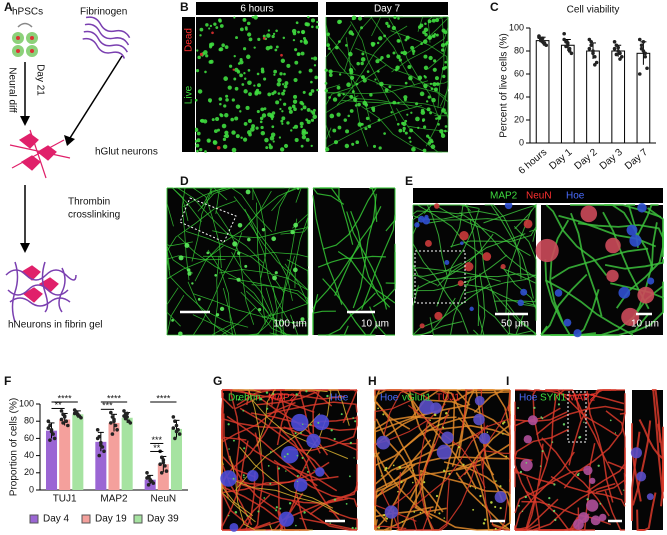 The width and height of the screenshot is (667, 535). I want to click on y-tick-label: 60, so click(519, 73).